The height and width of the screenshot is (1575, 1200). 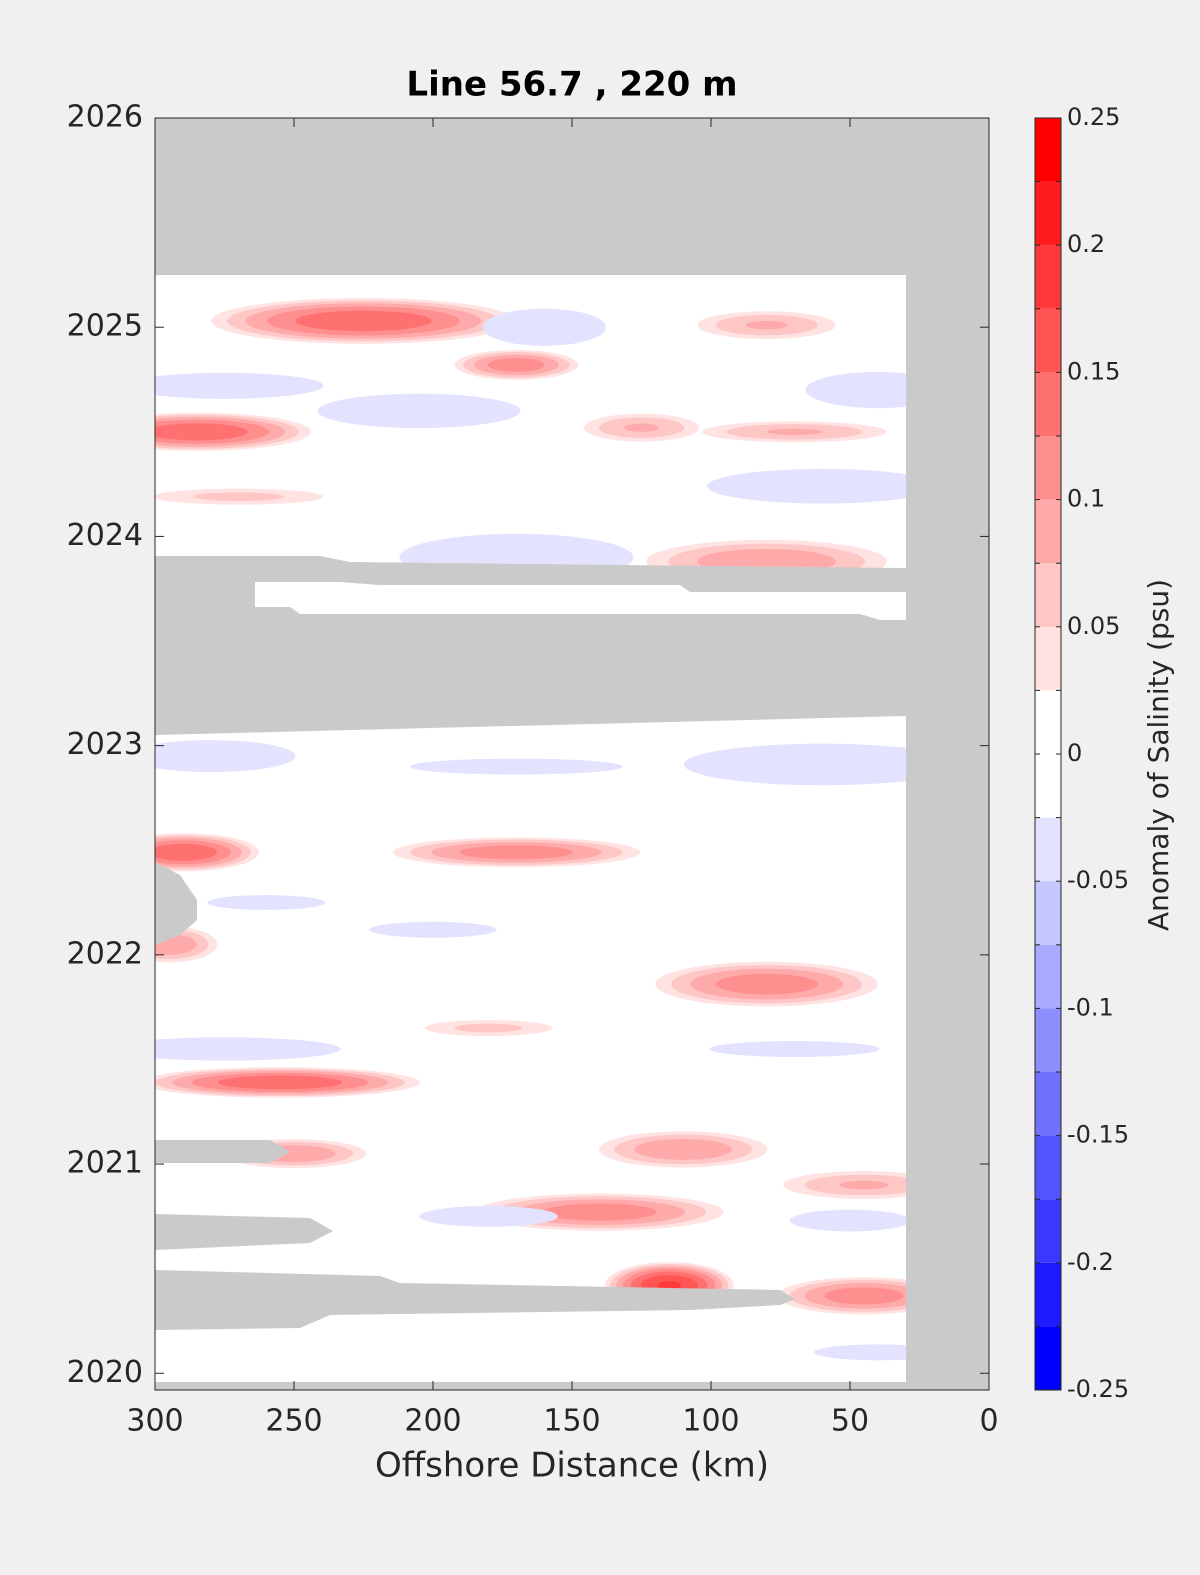 I want to click on colorbar-tick-label: -0.15, so click(x=1098, y=1135).